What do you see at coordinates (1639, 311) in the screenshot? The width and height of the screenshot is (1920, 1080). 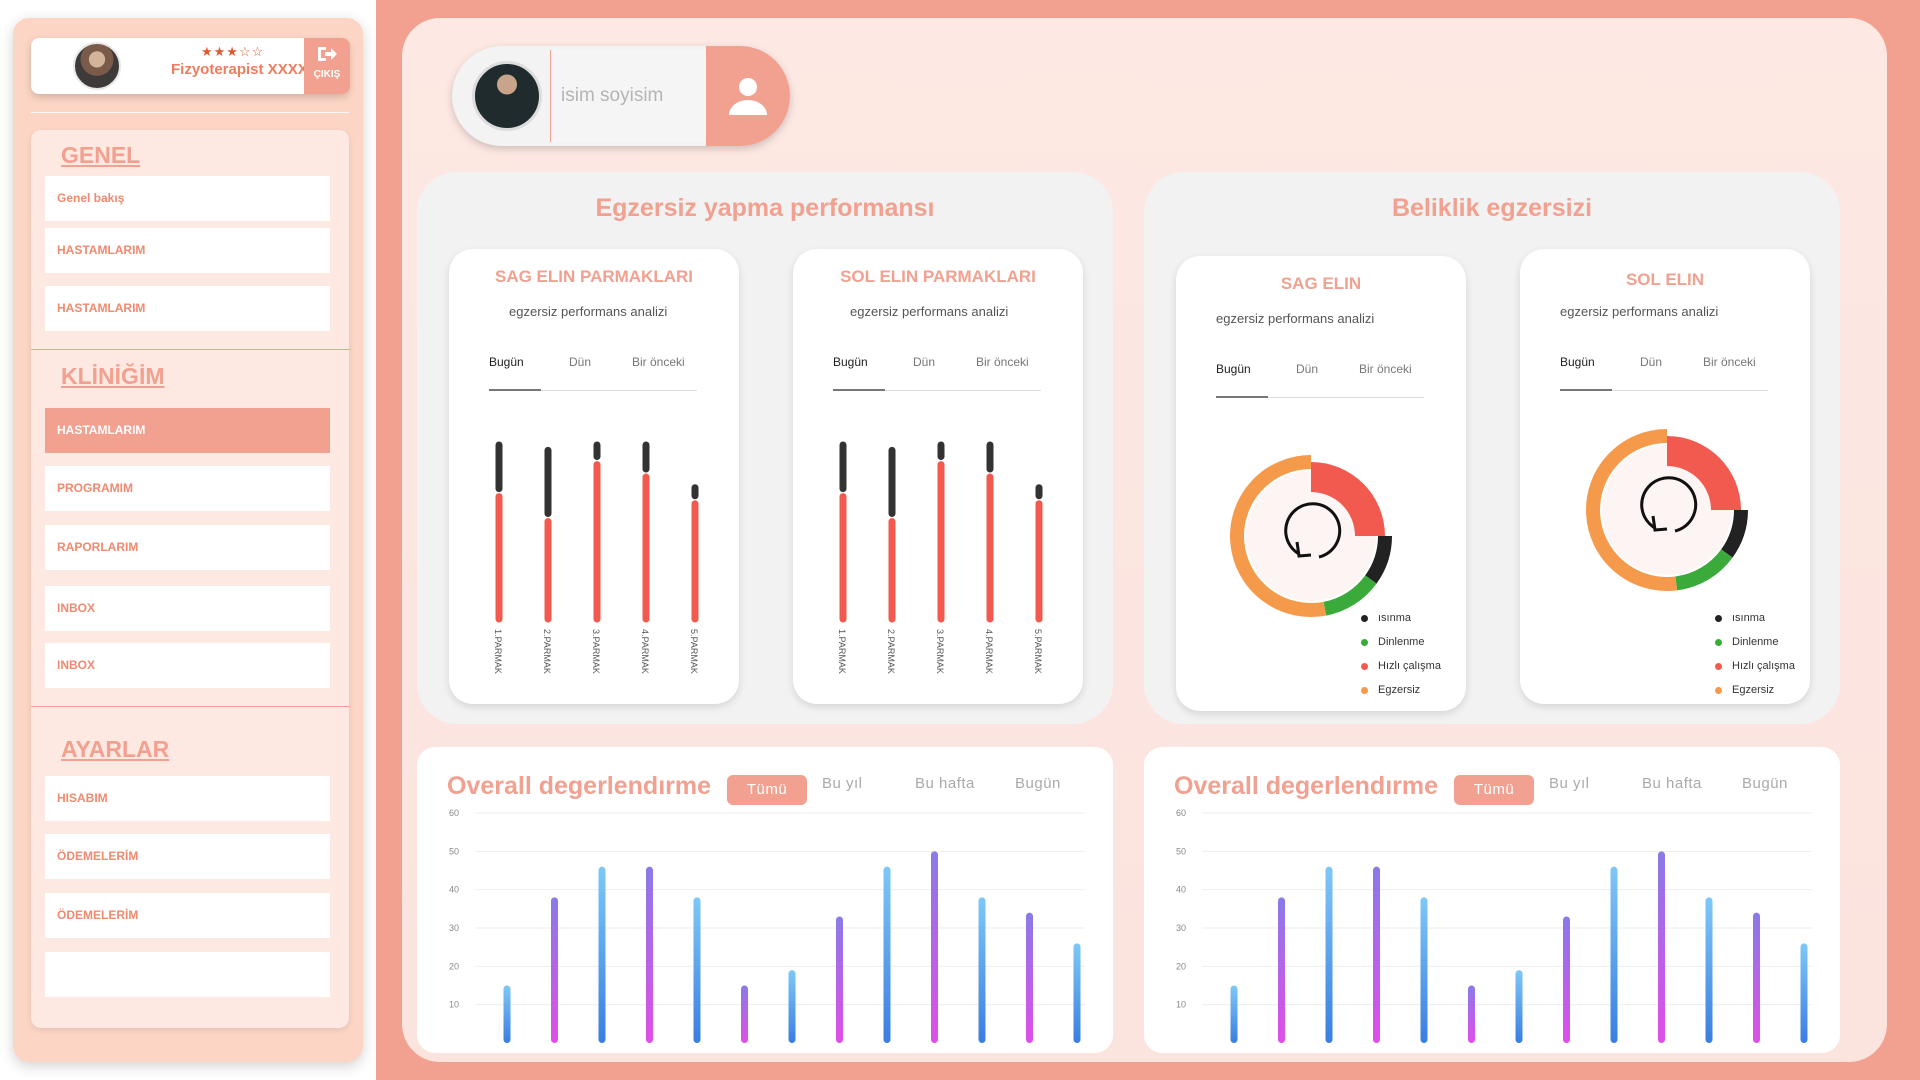 I see `card-subtitle: egzersiz performans analizi` at bounding box center [1639, 311].